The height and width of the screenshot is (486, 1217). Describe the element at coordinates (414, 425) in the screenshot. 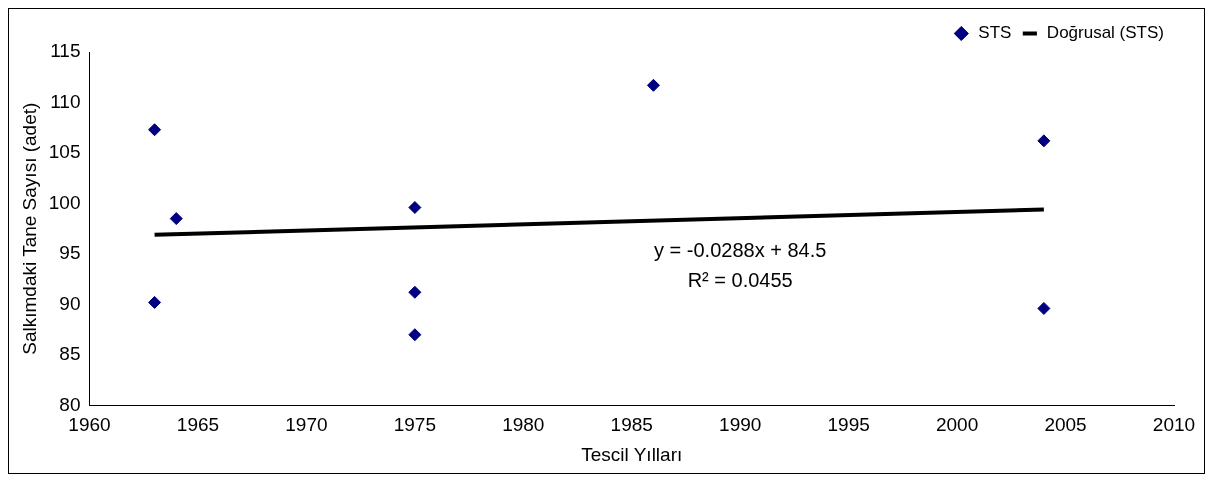

I see `x-tick-label: 1975` at that location.